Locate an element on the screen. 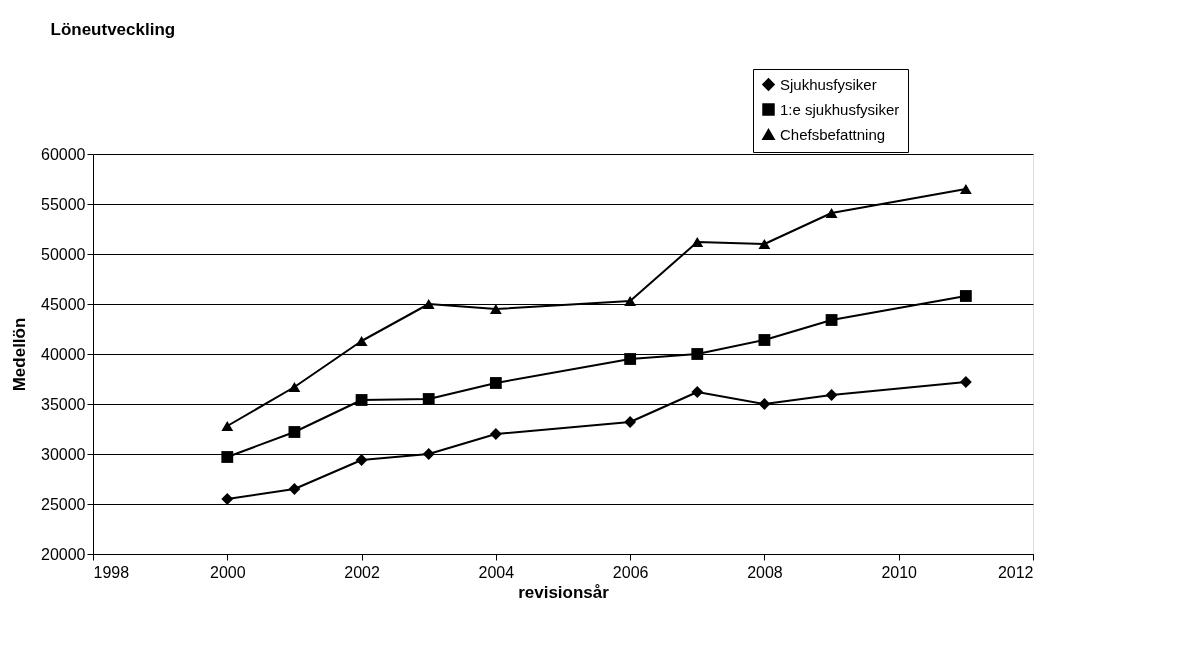 This screenshot has height=646, width=1190. x-tick-label: 2006 is located at coordinates (630, 572).